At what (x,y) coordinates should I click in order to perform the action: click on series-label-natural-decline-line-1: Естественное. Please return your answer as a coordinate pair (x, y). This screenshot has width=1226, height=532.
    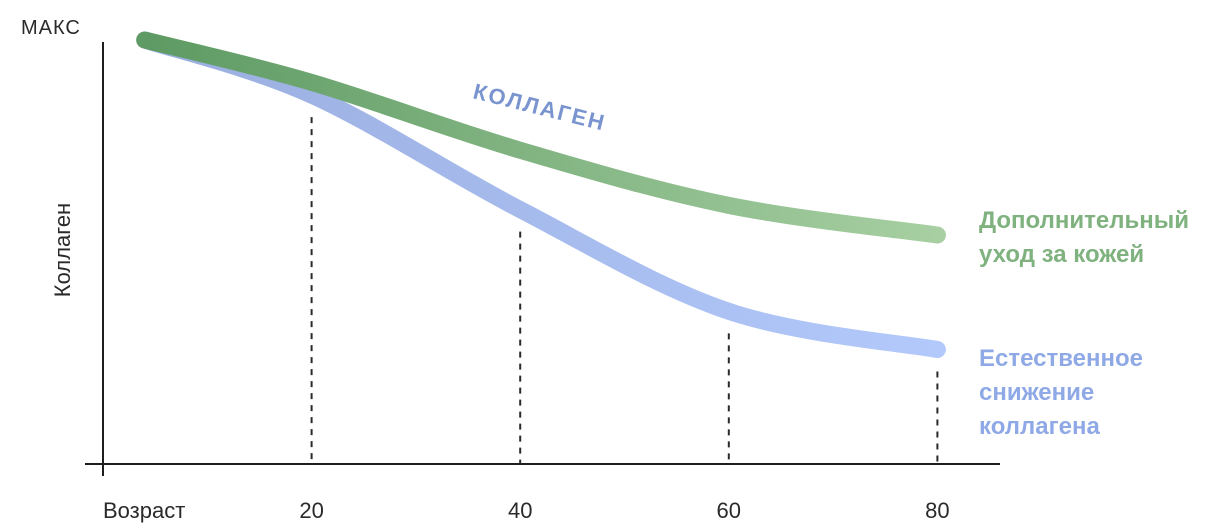
    Looking at the image, I should click on (1061, 358).